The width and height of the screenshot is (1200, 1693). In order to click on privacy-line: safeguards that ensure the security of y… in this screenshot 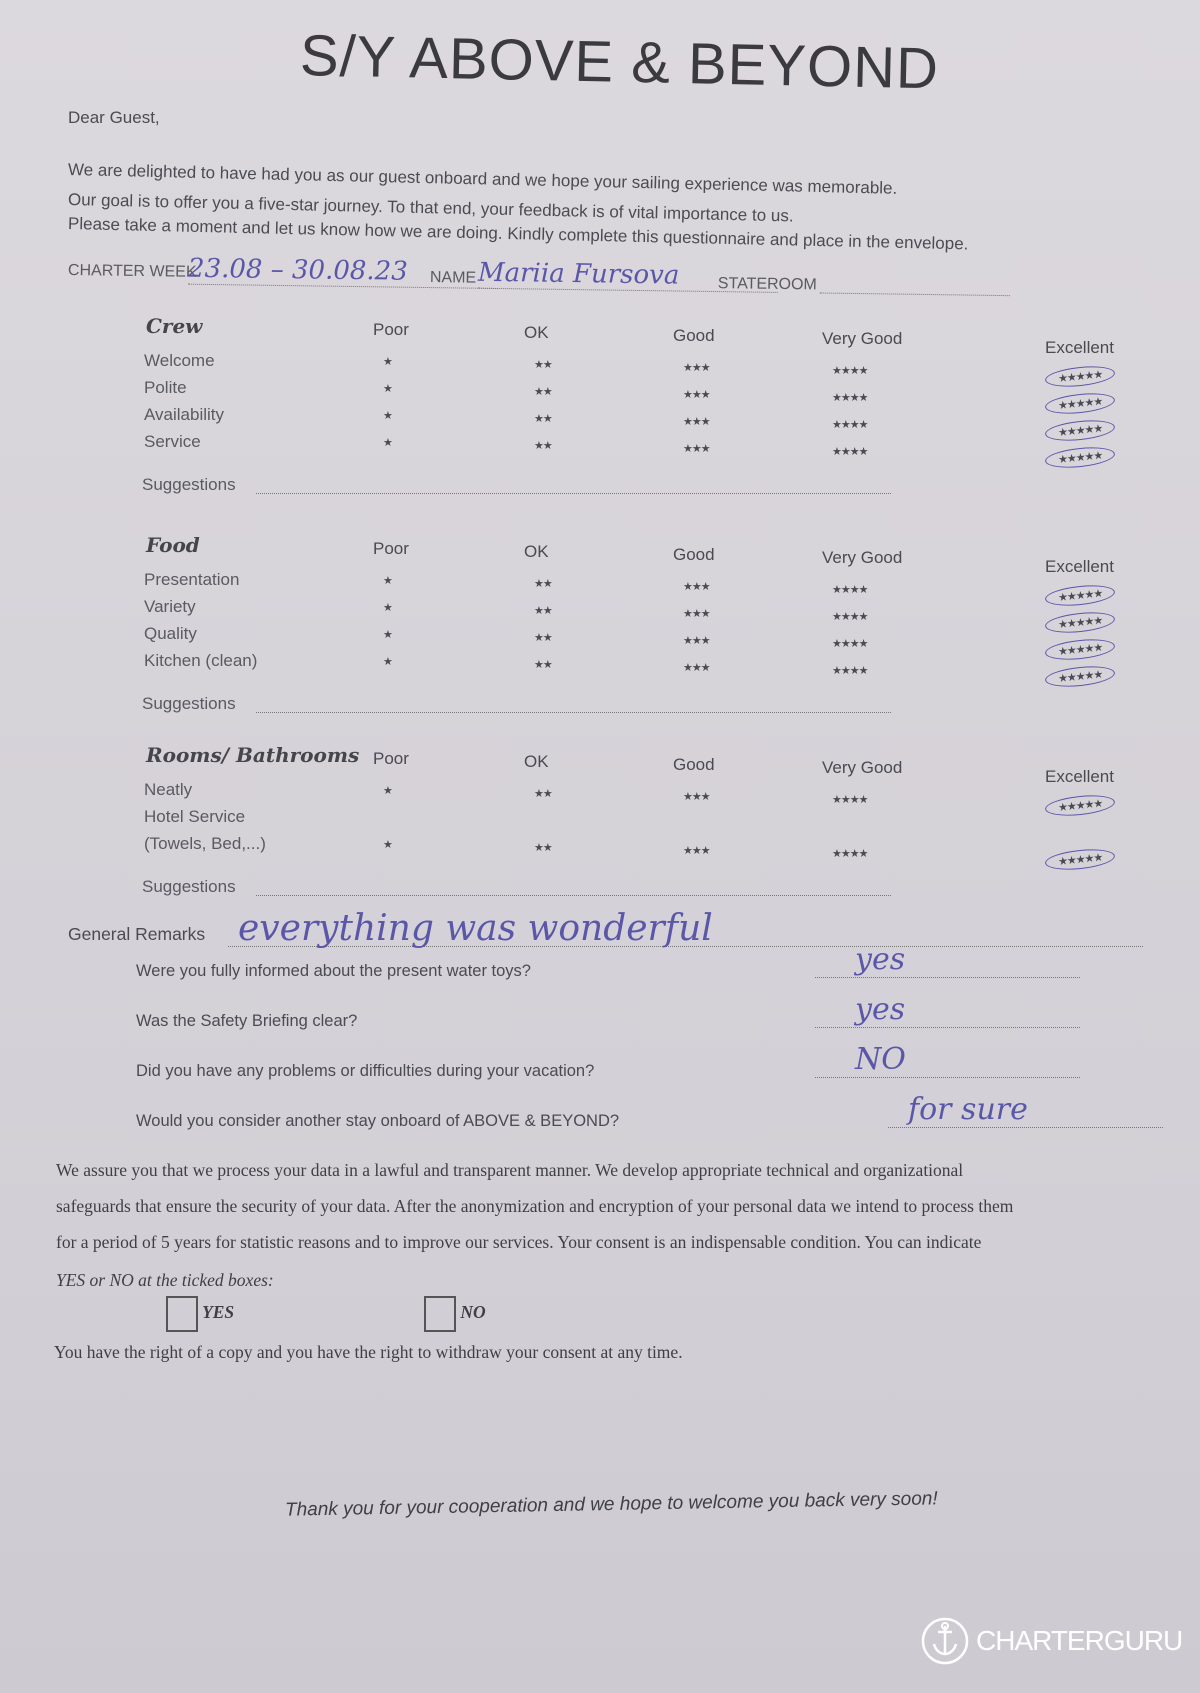, I will do `click(535, 1206)`.